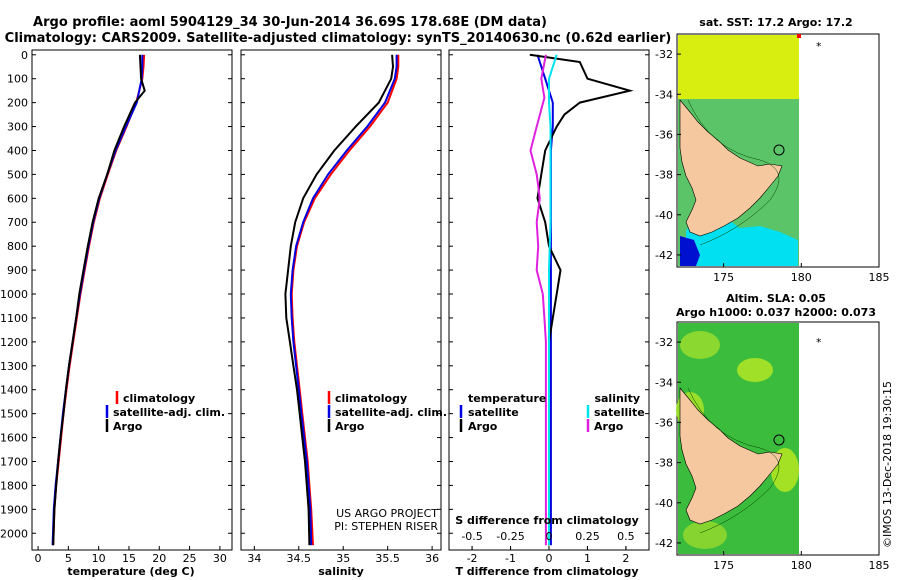 The height and width of the screenshot is (580, 900). I want to click on sla-x-ticks: 175 180 185, so click(801, 561).